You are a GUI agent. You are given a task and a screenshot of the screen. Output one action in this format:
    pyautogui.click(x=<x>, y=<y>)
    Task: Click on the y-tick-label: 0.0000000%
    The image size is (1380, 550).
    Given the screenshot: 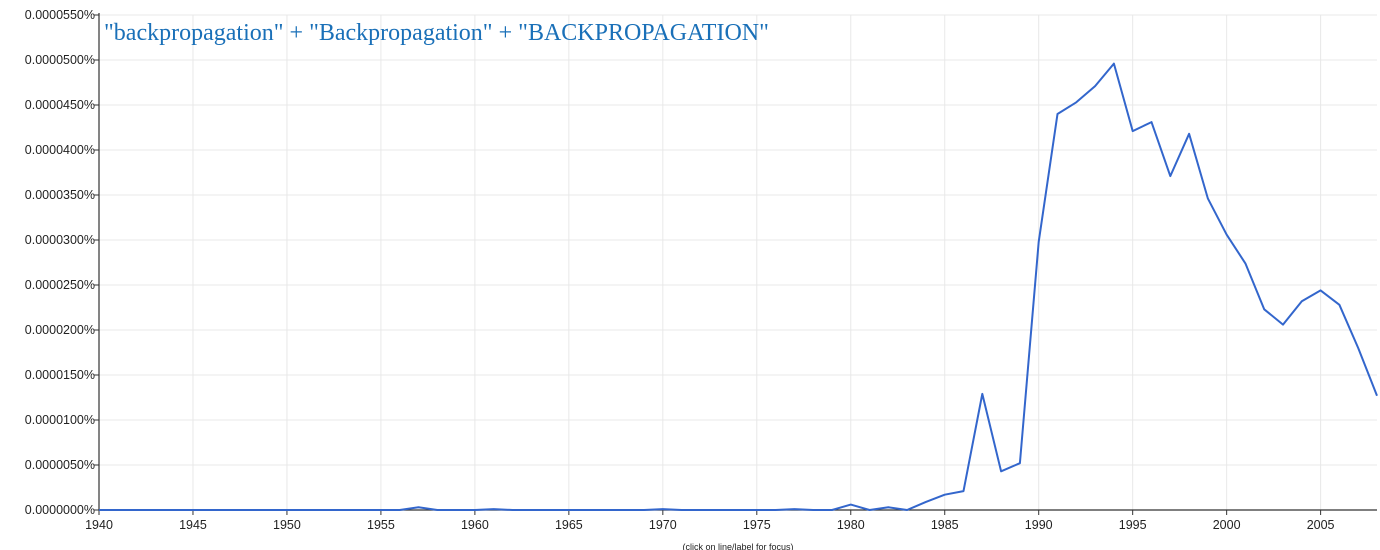 What is the action you would take?
    pyautogui.click(x=60, y=510)
    